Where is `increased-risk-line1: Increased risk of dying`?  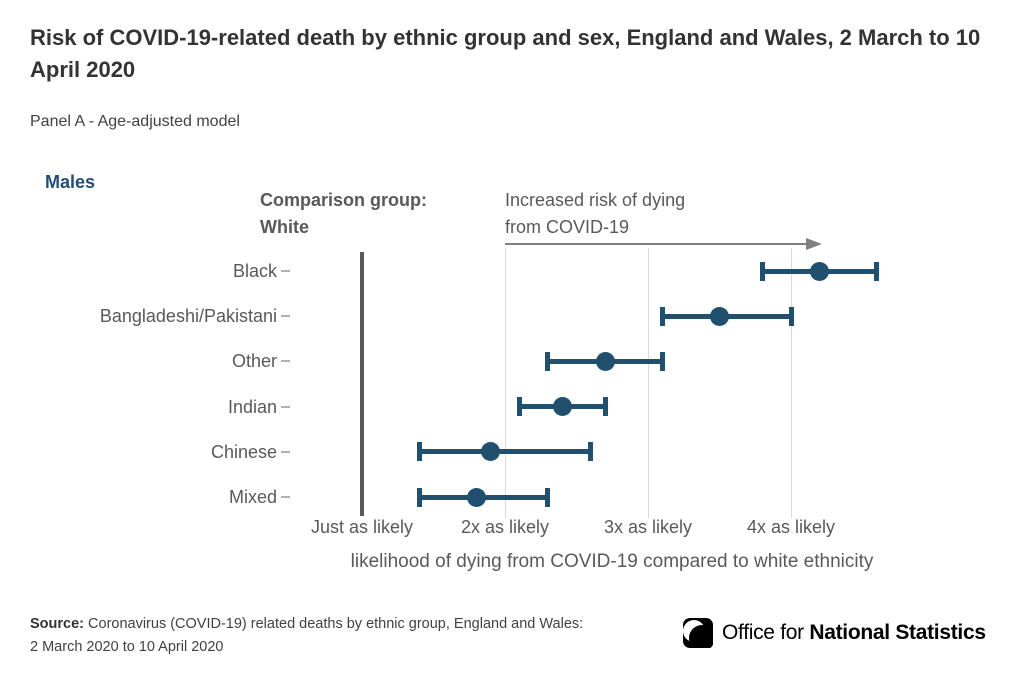
increased-risk-line1: Increased risk of dying is located at coordinates (595, 200).